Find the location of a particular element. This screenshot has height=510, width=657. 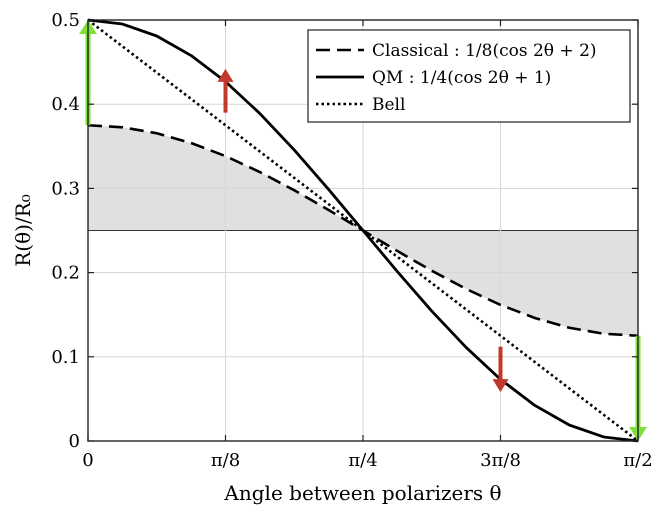

x-tick-label-2: π/4 is located at coordinates (362, 460).